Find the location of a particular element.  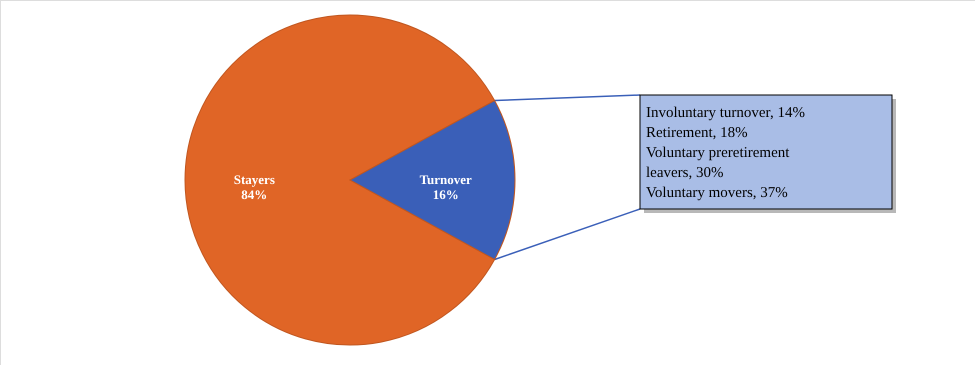

data-label: 16% is located at coordinates (445, 194).